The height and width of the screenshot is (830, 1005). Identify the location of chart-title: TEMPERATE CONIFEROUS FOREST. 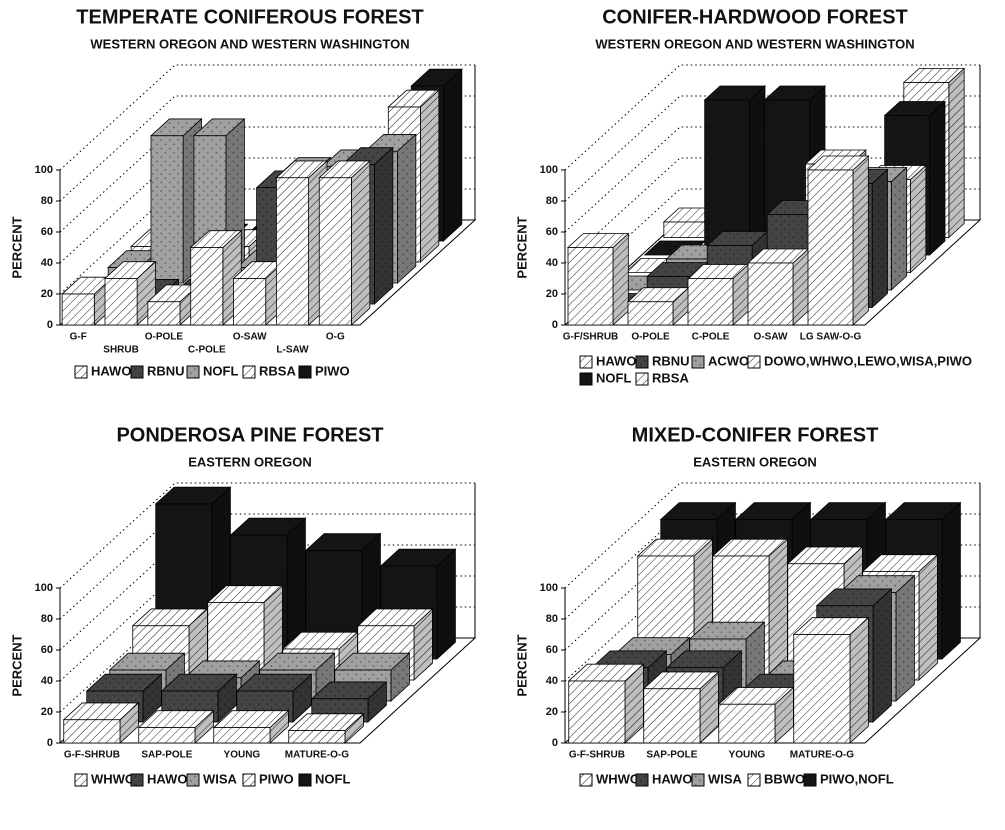
(249, 17).